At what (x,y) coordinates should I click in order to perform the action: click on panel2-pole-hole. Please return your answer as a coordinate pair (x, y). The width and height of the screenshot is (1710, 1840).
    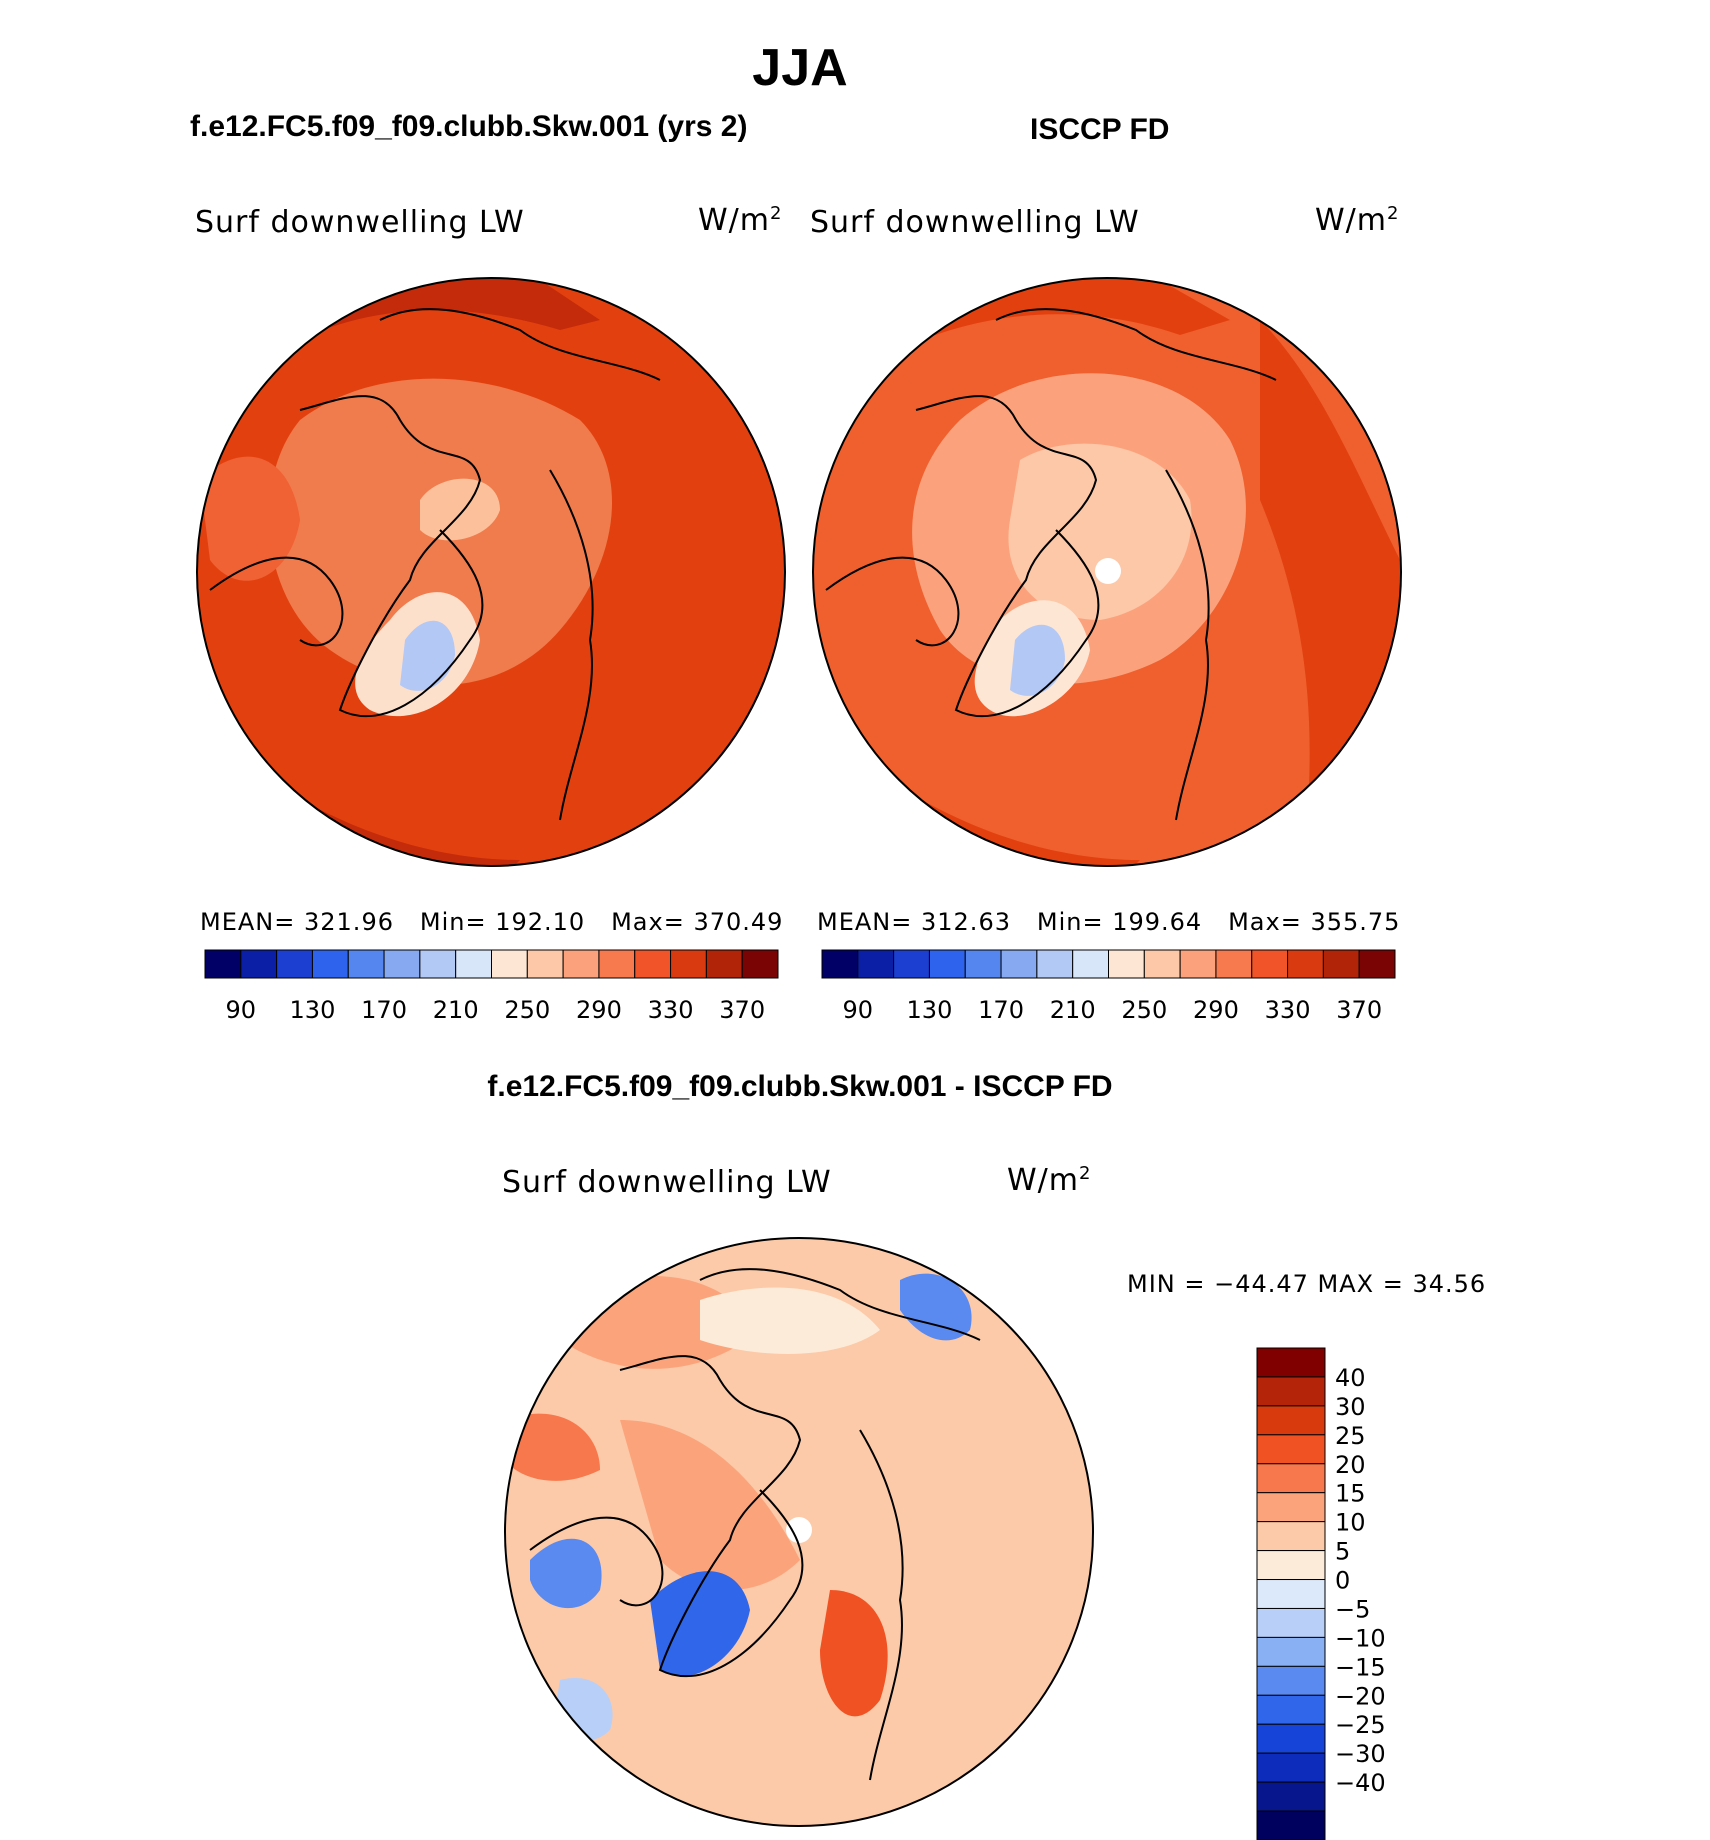
    Looking at the image, I should click on (1108, 571).